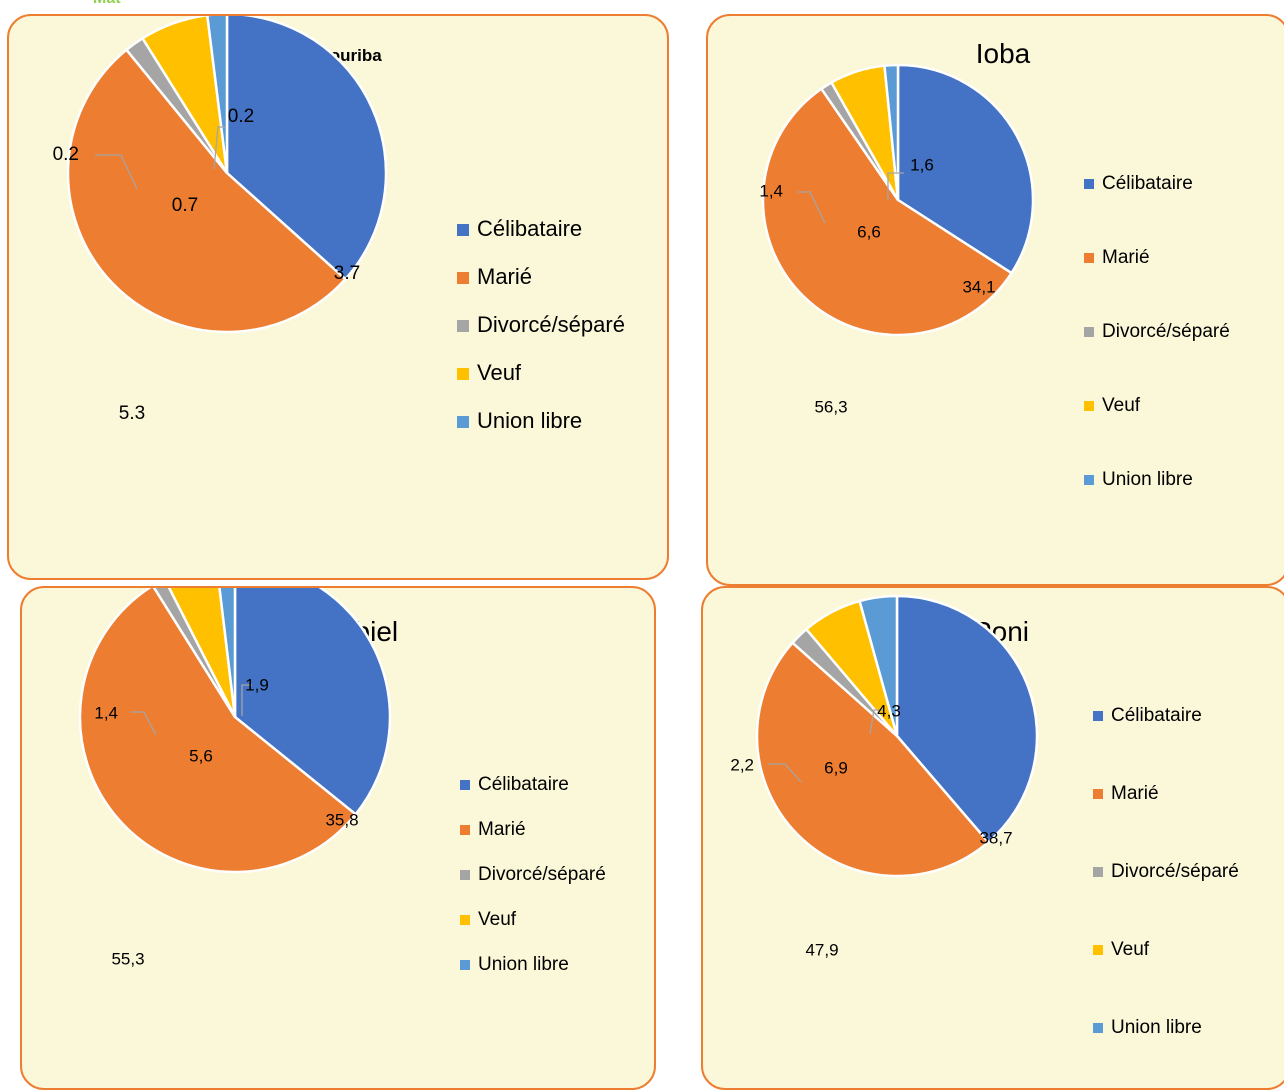 This screenshot has width=1284, height=1090. What do you see at coordinates (869, 231) in the screenshot?
I see `data-label-veuf: 6,6` at bounding box center [869, 231].